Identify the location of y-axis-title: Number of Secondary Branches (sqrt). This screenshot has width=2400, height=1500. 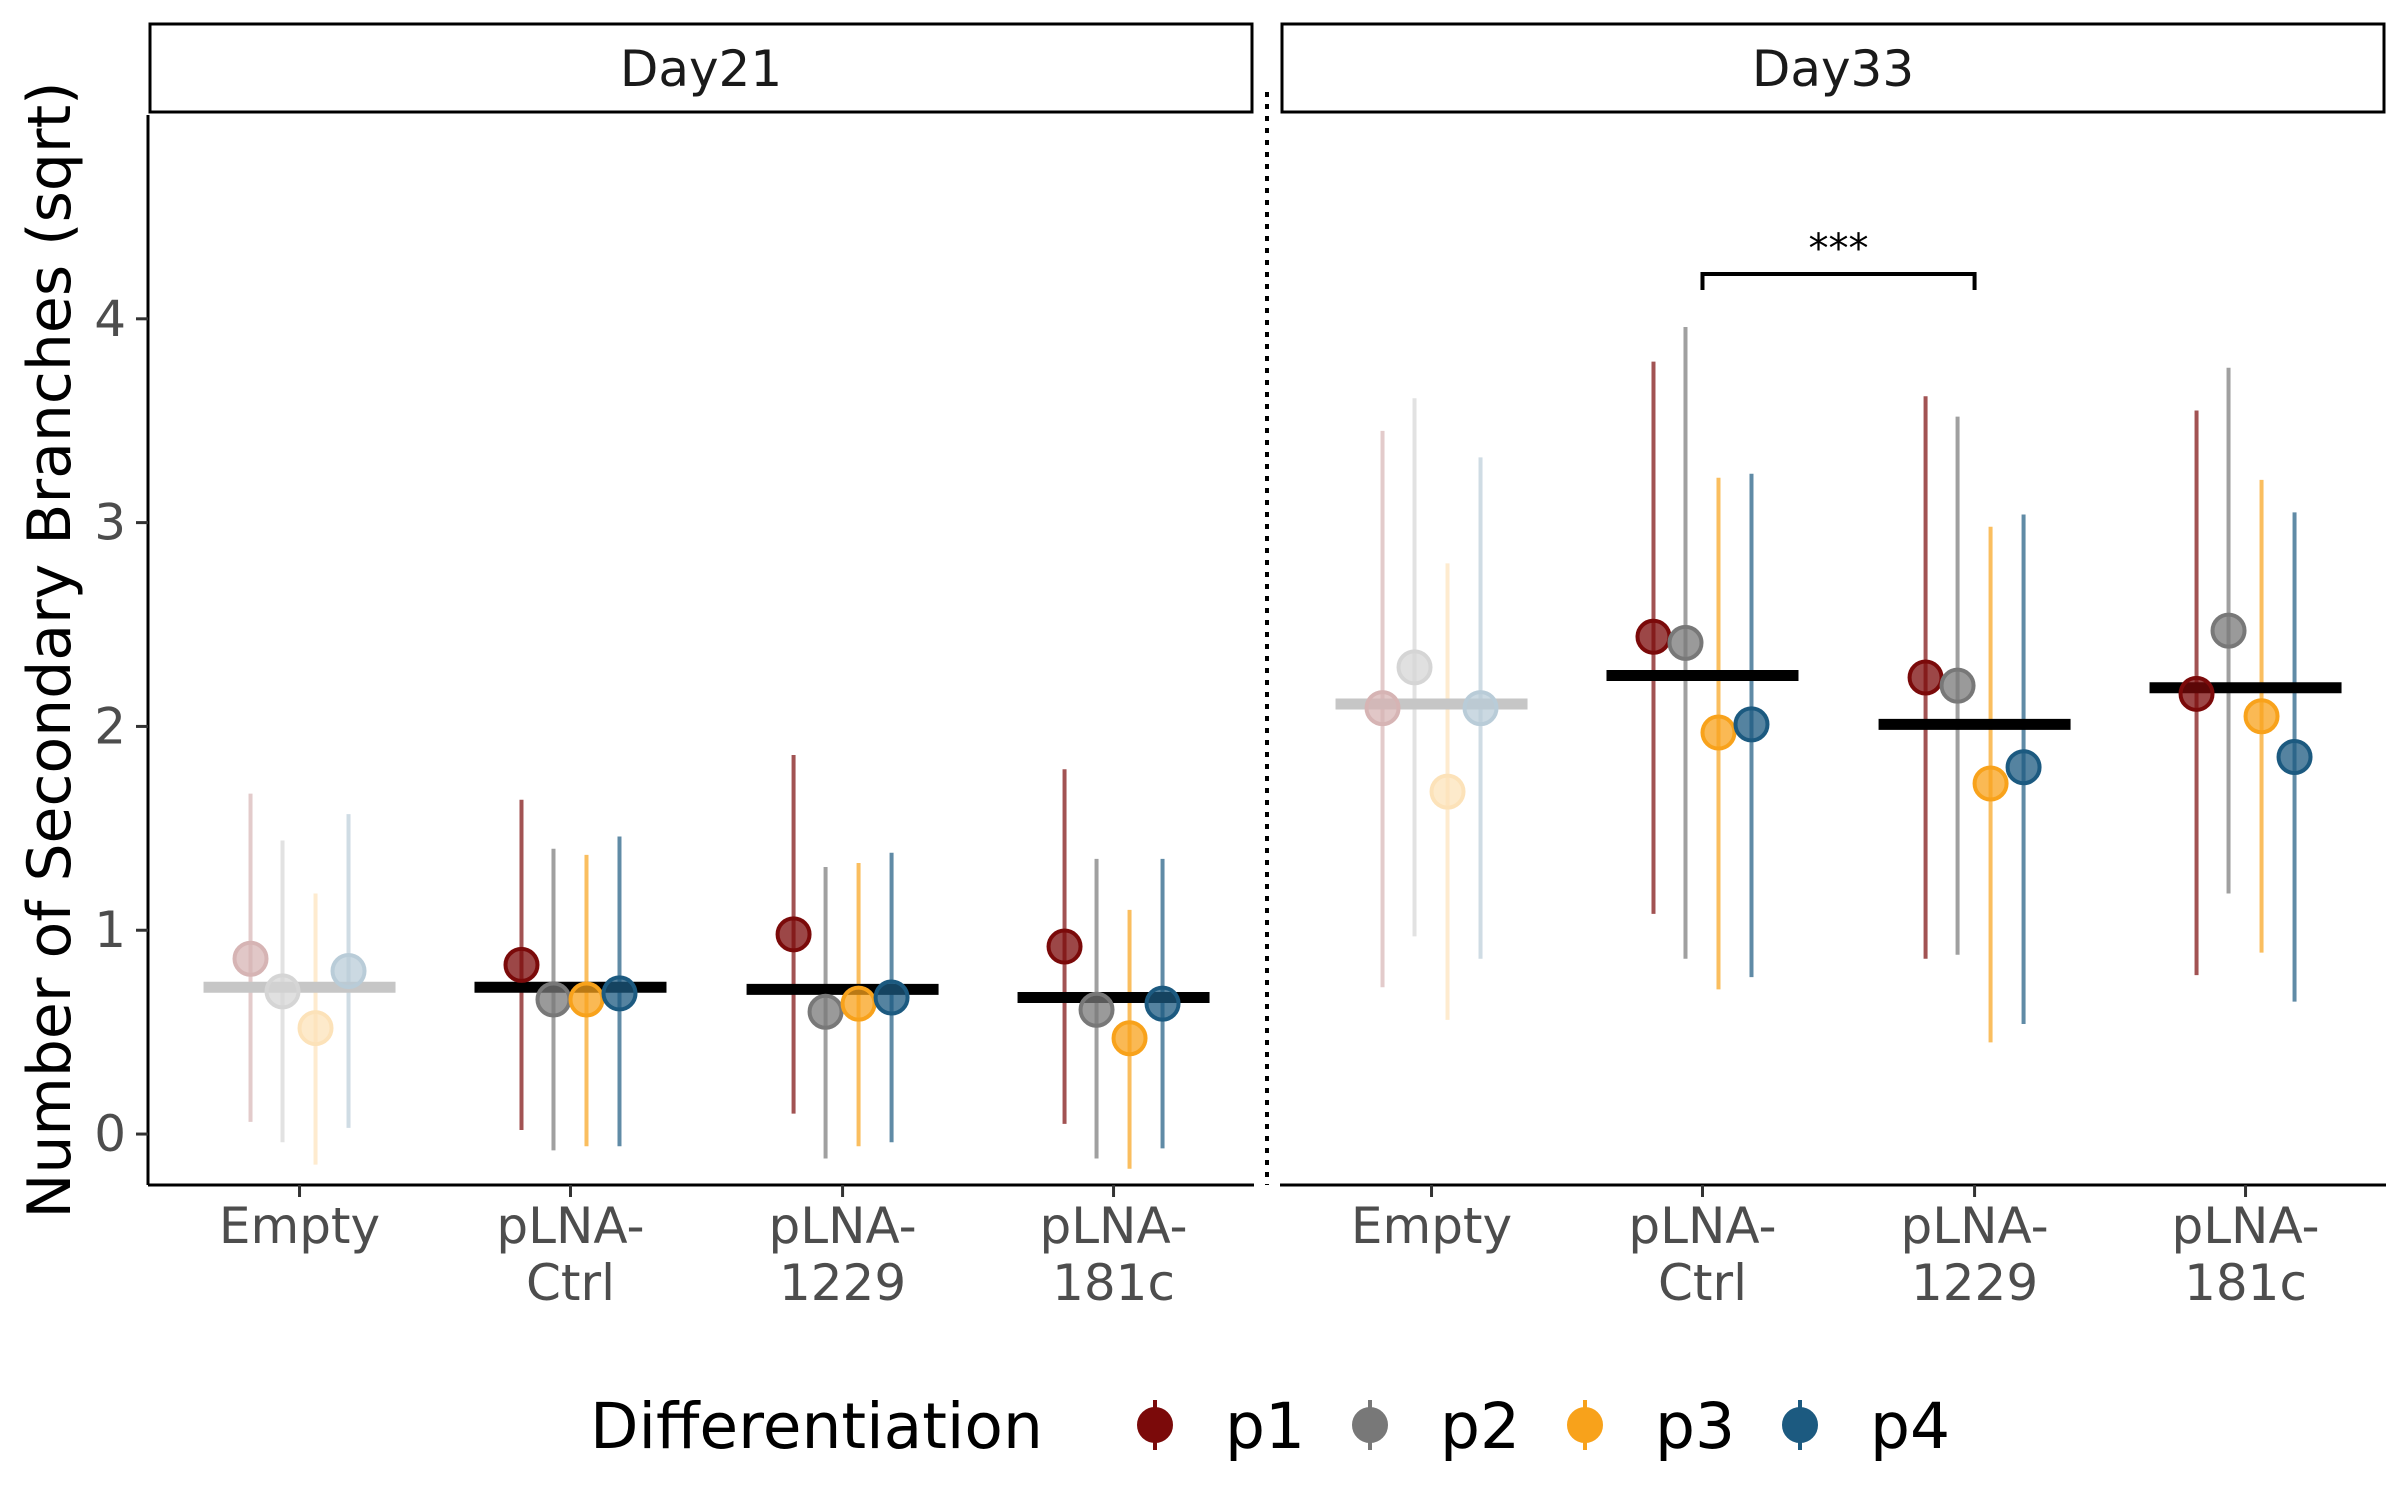
(50, 649).